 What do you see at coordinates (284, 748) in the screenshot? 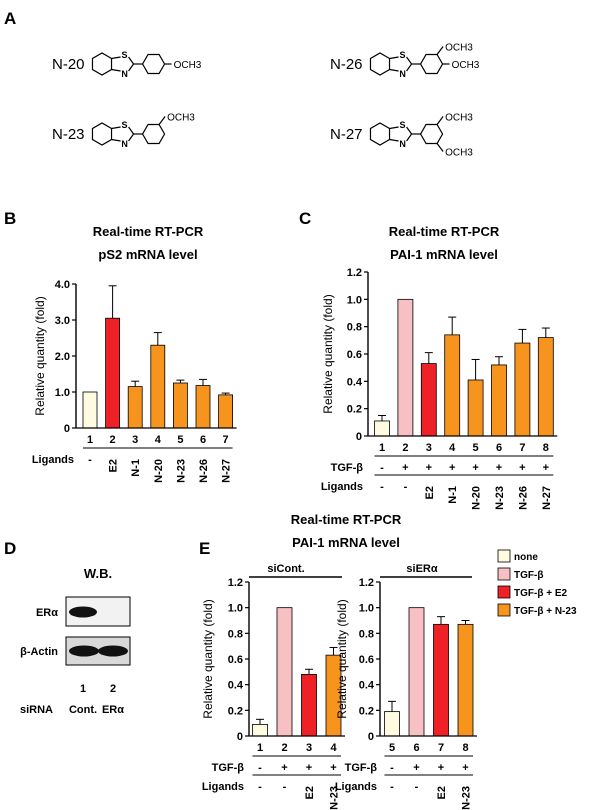
I see `lane-number: 2` at bounding box center [284, 748].